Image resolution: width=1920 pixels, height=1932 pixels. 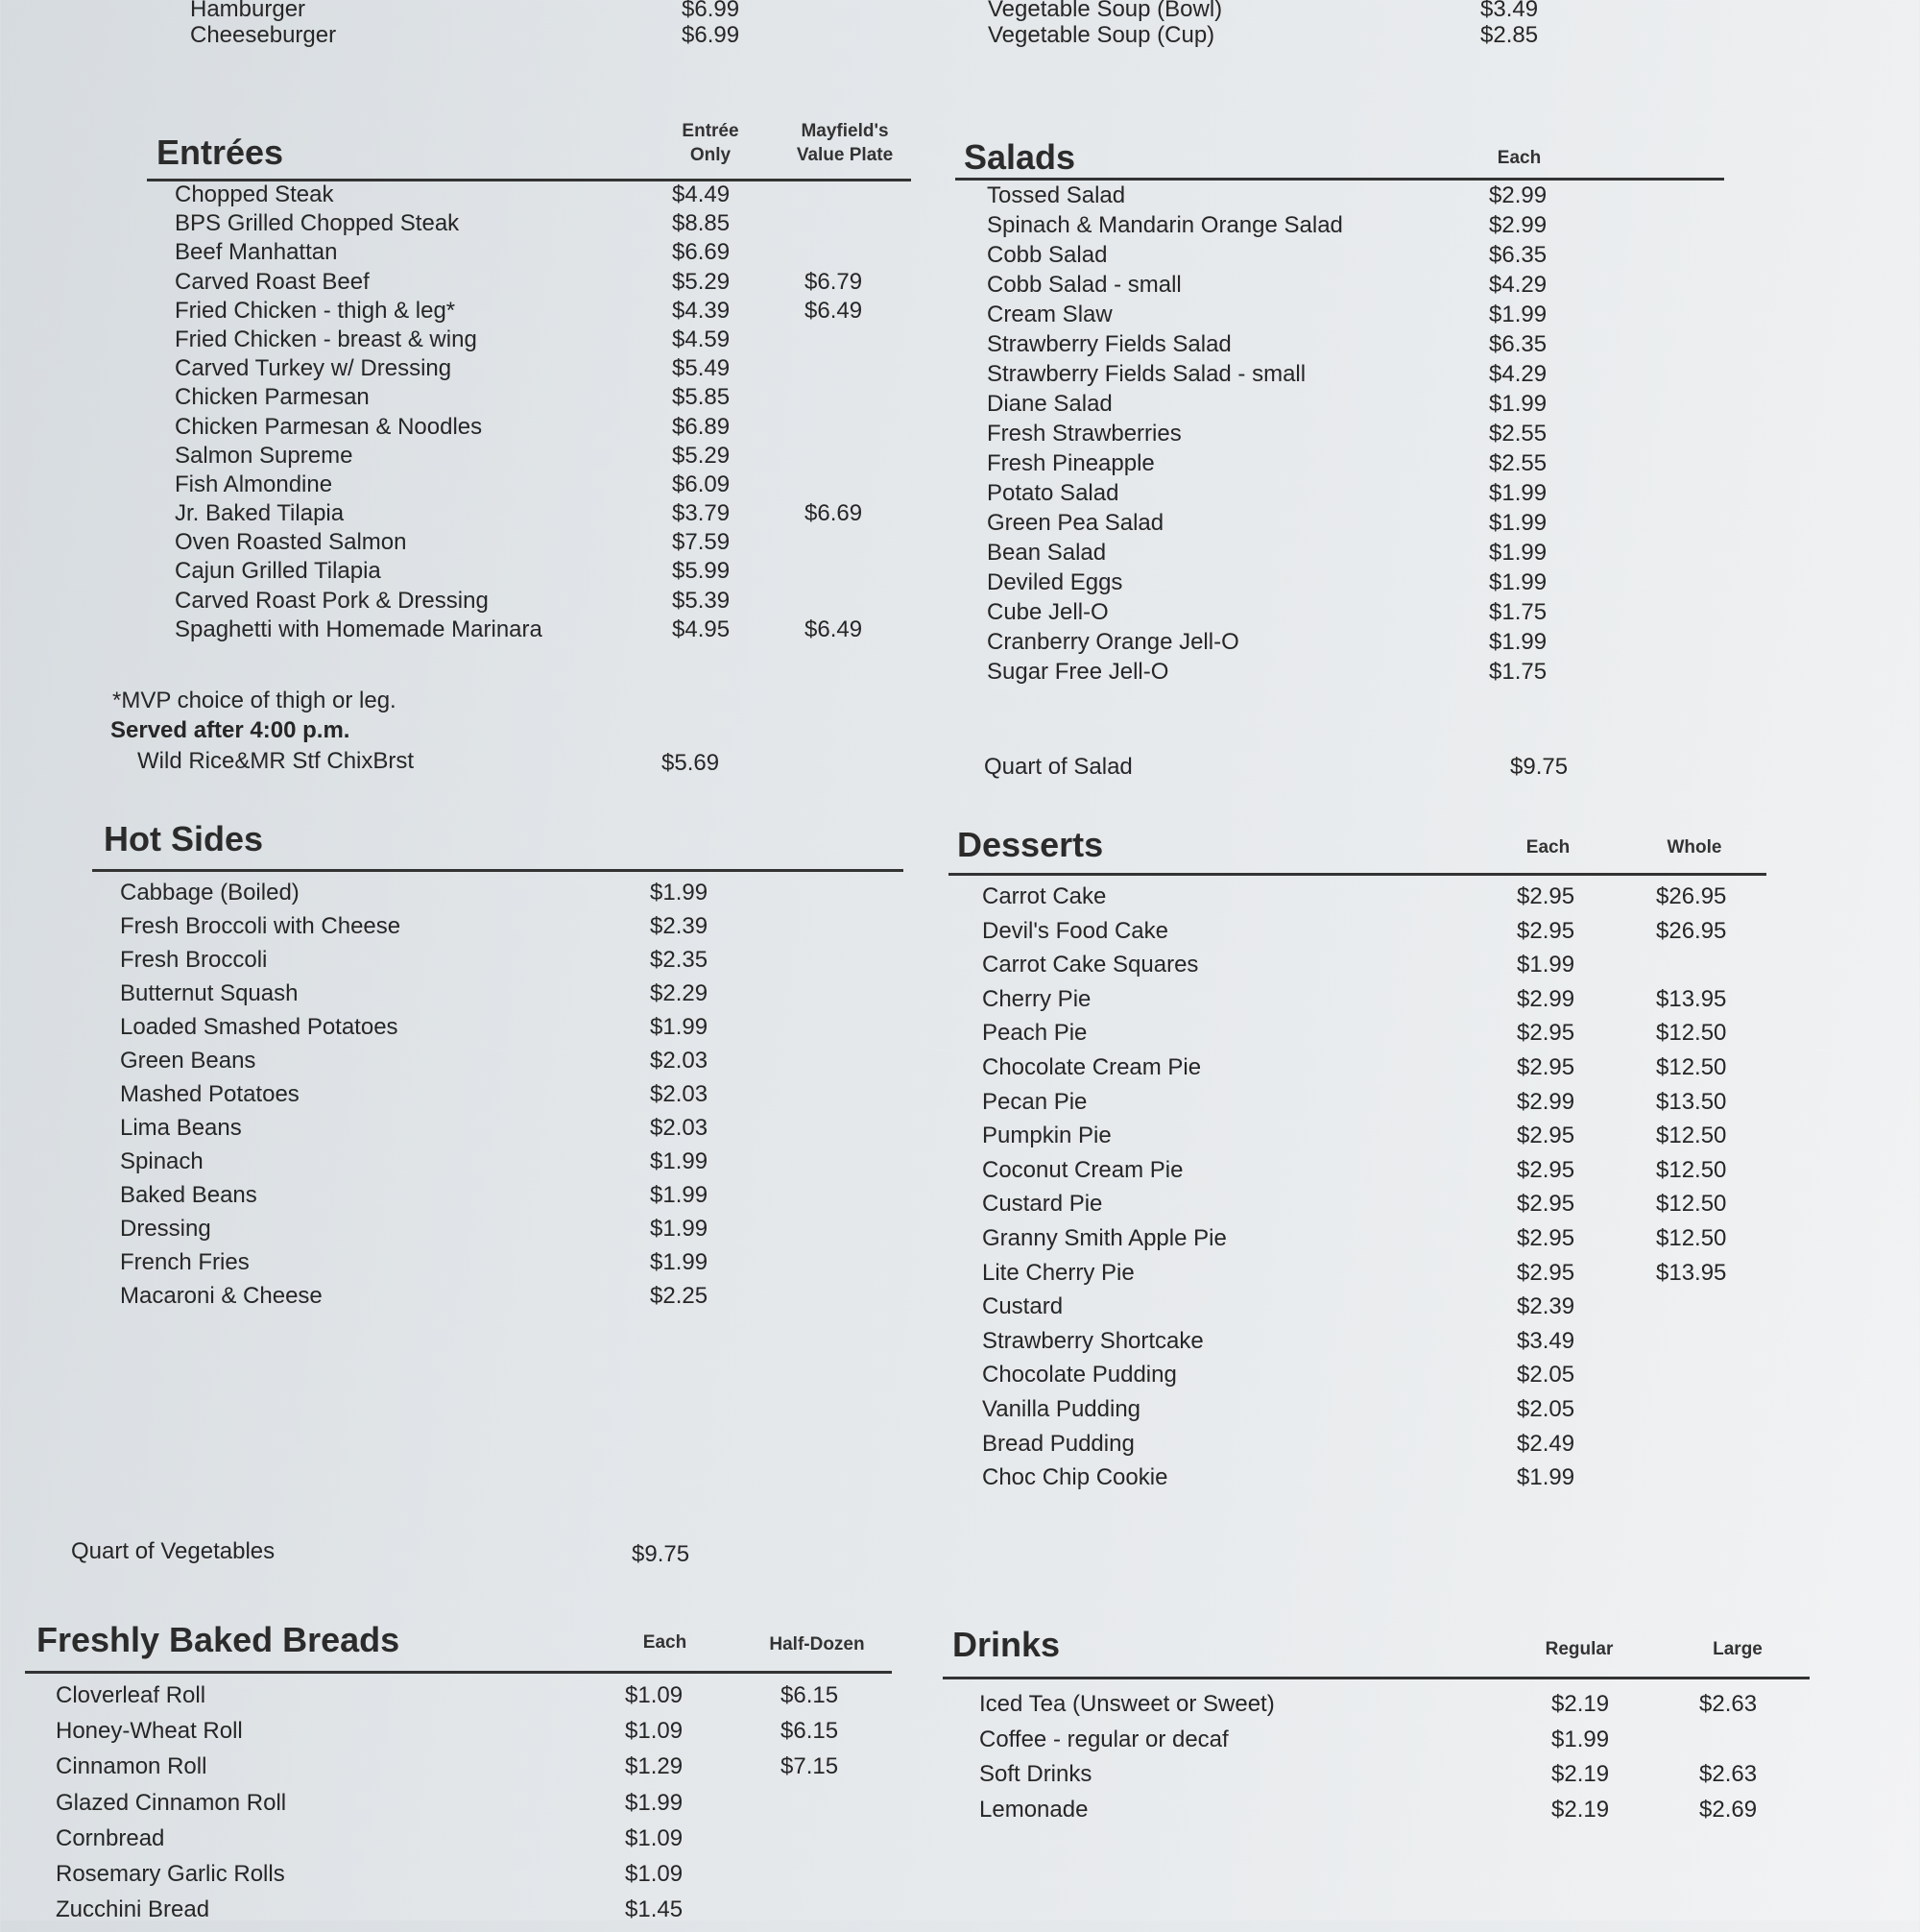 What do you see at coordinates (210, 1094) in the screenshot?
I see `item-name: Mashed Potatoes` at bounding box center [210, 1094].